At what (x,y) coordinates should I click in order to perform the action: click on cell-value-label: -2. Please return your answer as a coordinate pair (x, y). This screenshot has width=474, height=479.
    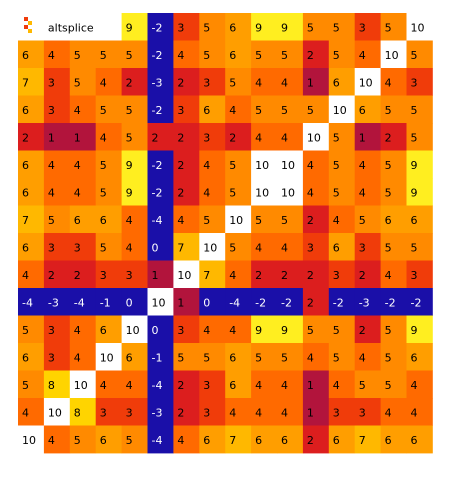
    Looking at the image, I should click on (260, 303).